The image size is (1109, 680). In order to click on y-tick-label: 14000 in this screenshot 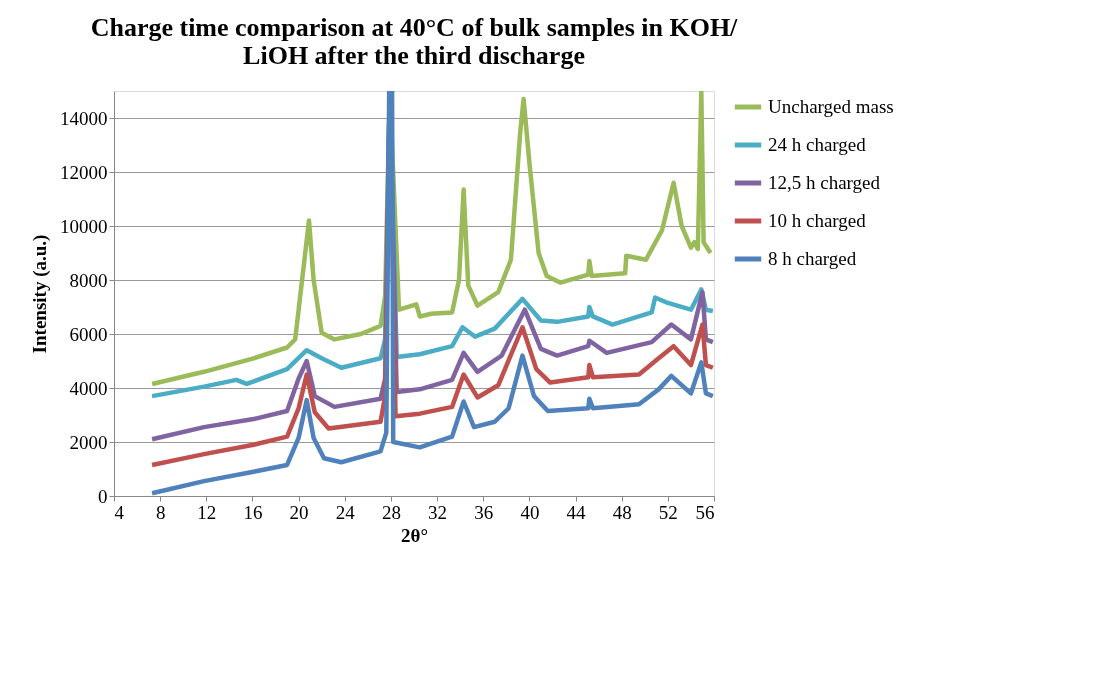, I will do `click(84, 118)`.